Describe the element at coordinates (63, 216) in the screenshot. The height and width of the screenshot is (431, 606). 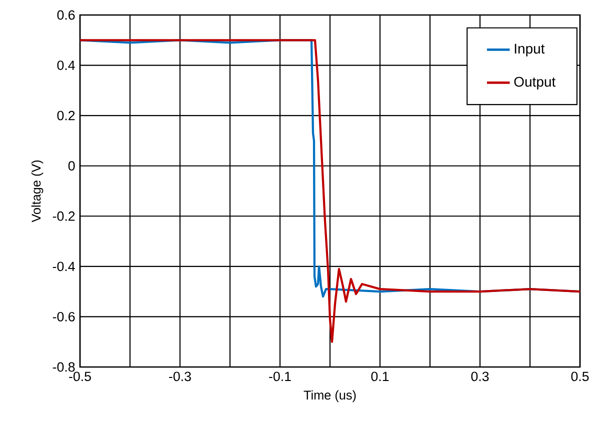
I see `y-tick-label: -0.2` at that location.